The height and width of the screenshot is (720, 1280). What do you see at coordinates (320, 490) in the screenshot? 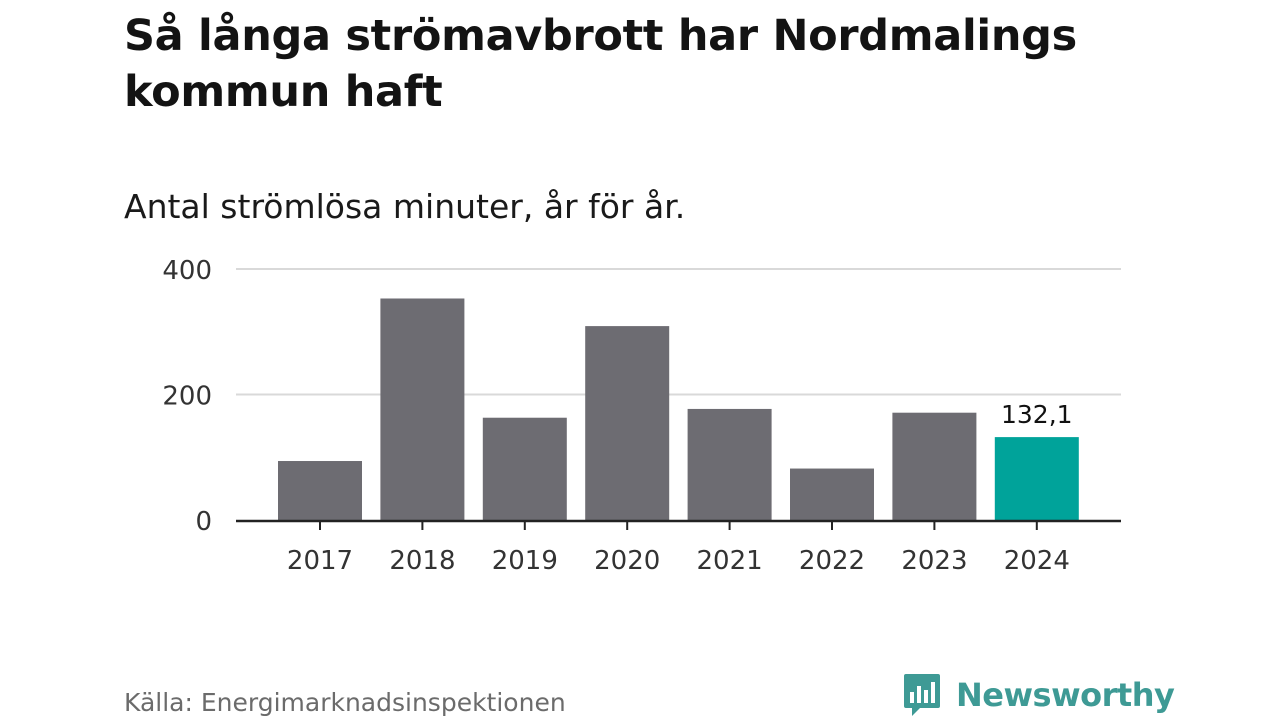
I see `bar-2017` at bounding box center [320, 490].